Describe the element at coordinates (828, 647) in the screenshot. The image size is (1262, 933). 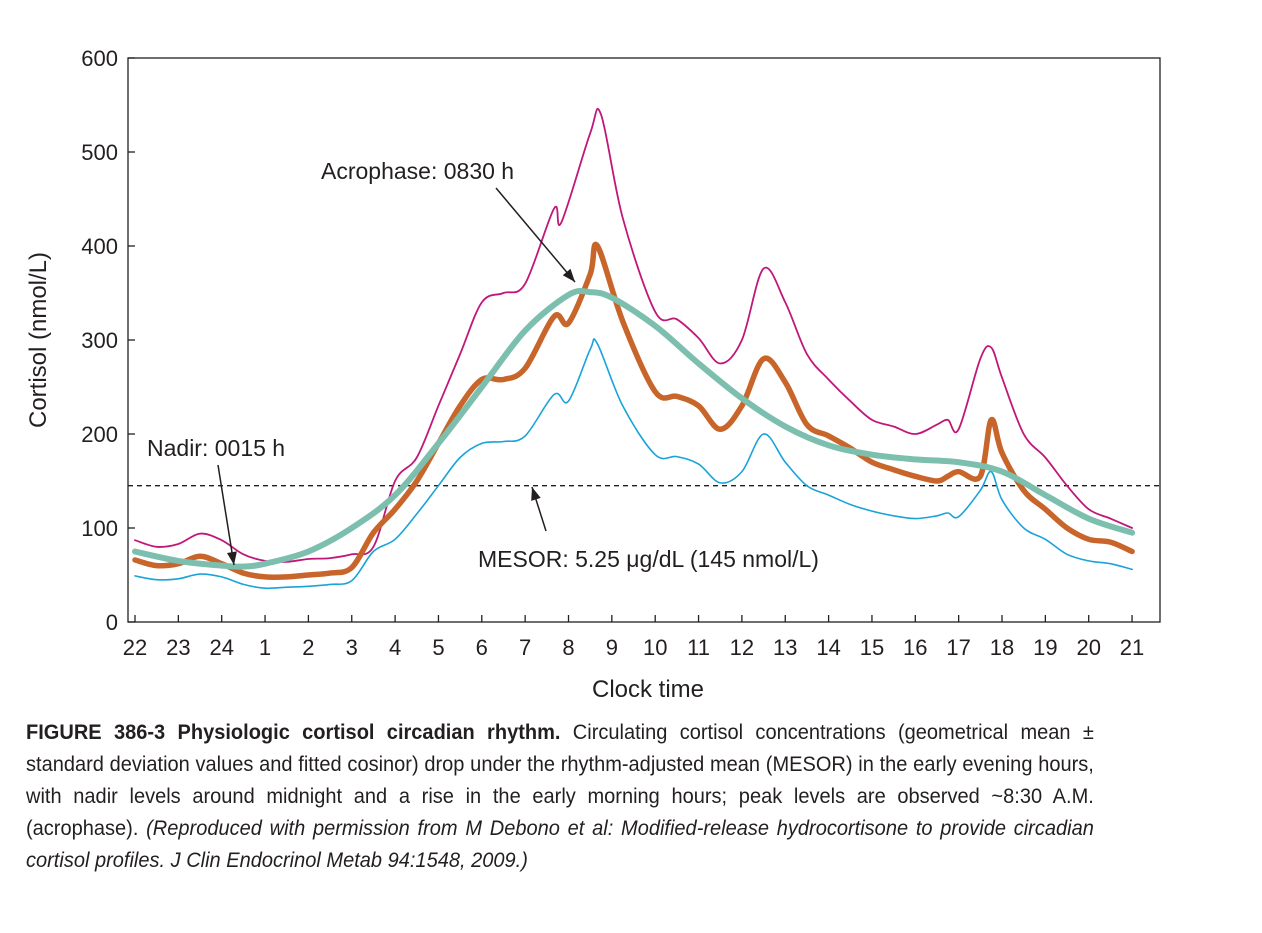
I see `x-tick-label: 14` at that location.